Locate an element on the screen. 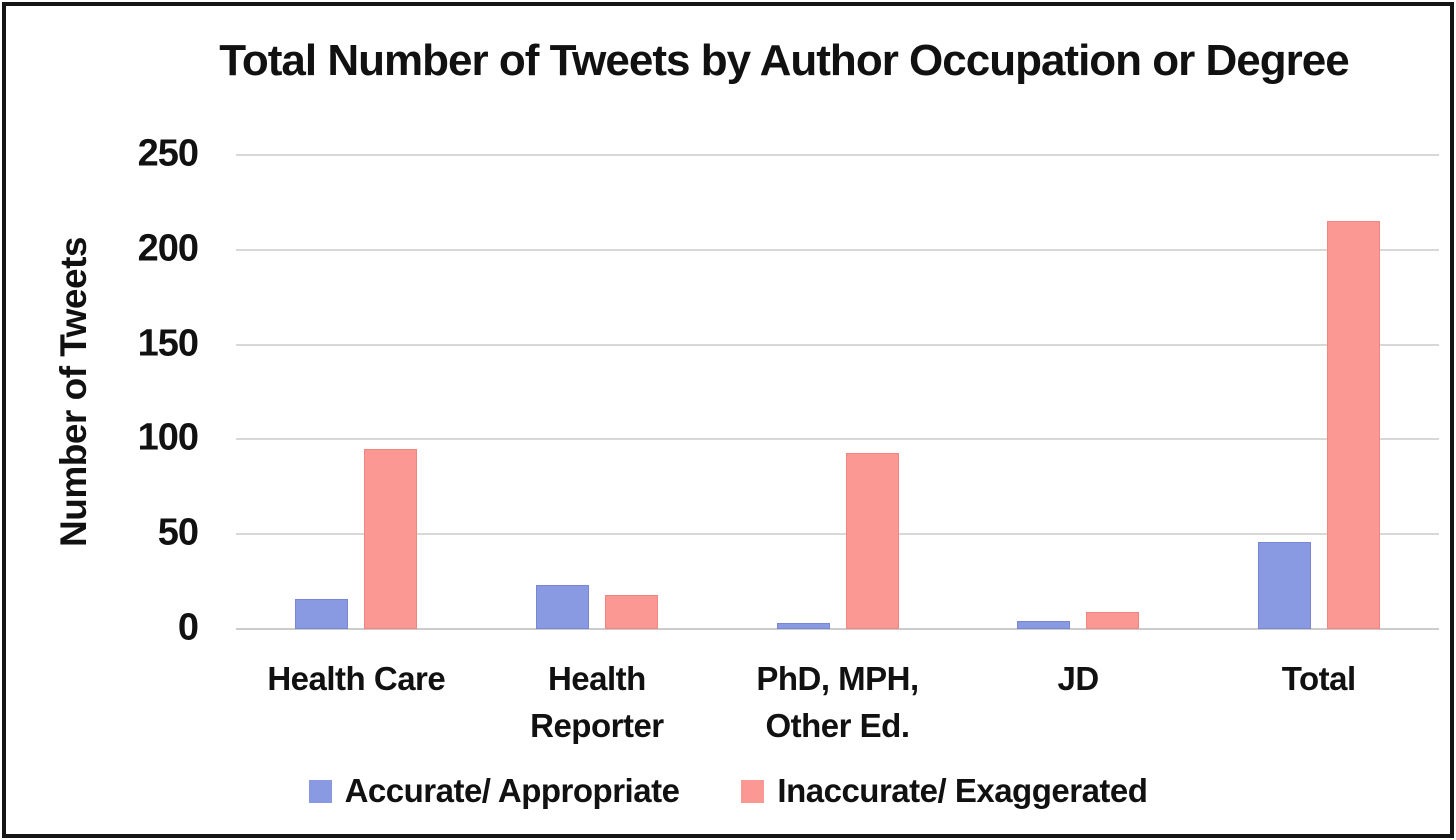 This screenshot has width=1456, height=840. y-tick-label-100: 100 is located at coordinates (168, 438).